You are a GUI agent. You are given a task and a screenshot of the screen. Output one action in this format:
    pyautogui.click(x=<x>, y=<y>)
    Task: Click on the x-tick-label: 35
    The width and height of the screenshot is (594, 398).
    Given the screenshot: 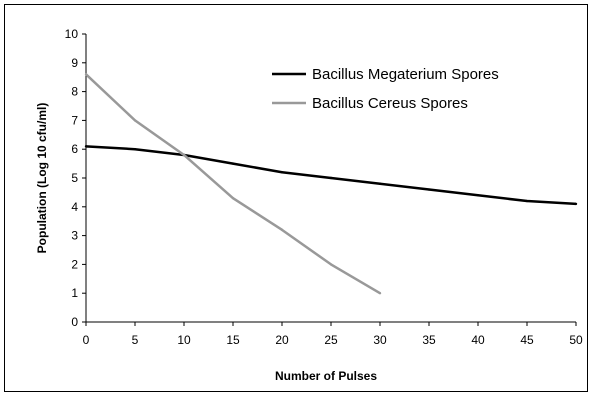 What is the action you would take?
    pyautogui.click(x=429, y=340)
    